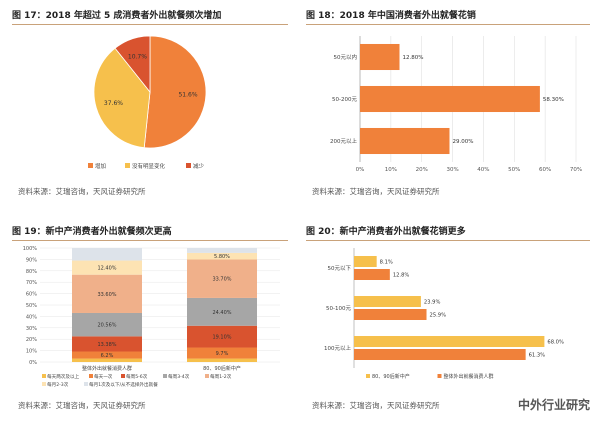 The height and width of the screenshot is (423, 600). I want to click on seg-label-0-2: 13.38%, so click(106, 345).